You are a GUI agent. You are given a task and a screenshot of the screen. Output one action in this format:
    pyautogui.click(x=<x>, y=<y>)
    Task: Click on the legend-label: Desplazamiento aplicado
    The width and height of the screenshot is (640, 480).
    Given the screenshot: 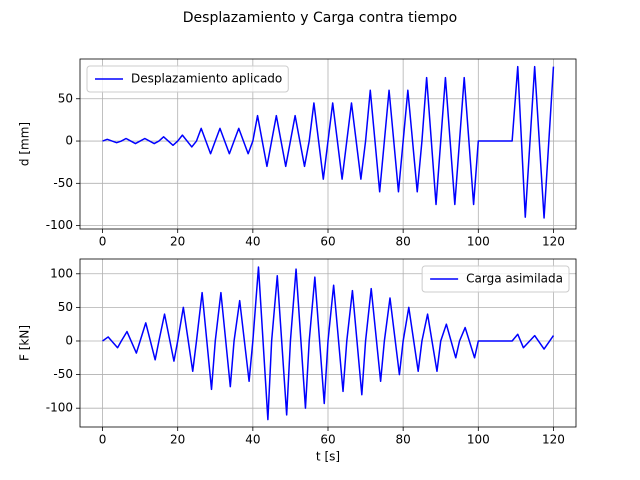 What is the action you would take?
    pyautogui.click(x=206, y=79)
    